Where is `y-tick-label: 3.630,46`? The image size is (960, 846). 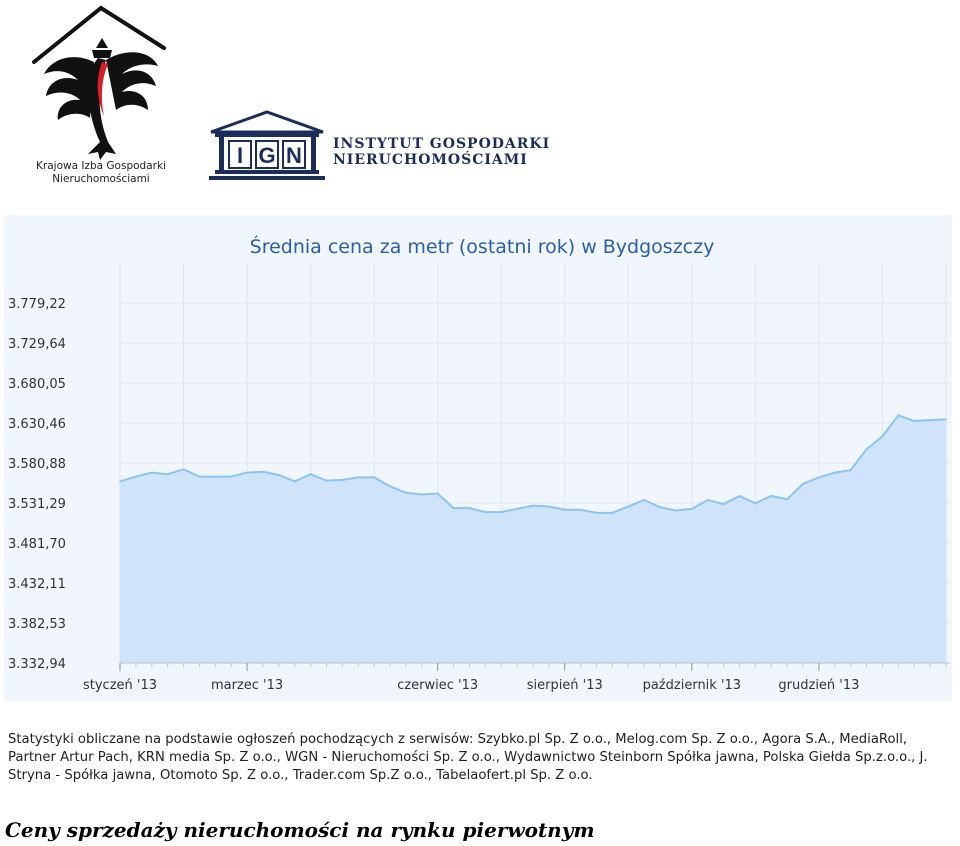
y-tick-label: 3.630,46 is located at coordinates (37, 424).